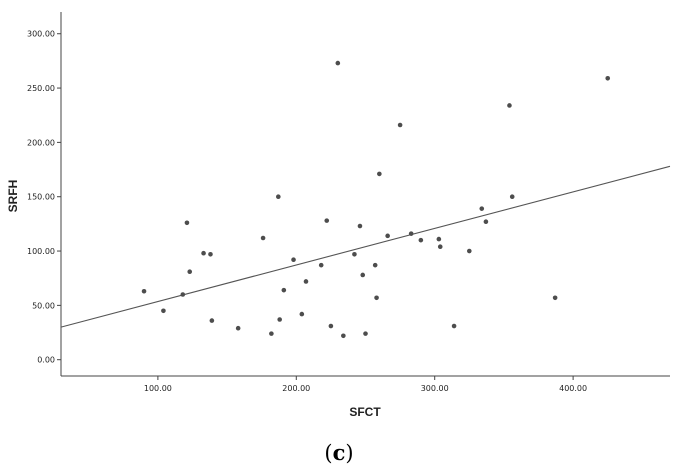  Describe the element at coordinates (41, 251) in the screenshot. I see `y-tick-label: 100.00` at that location.